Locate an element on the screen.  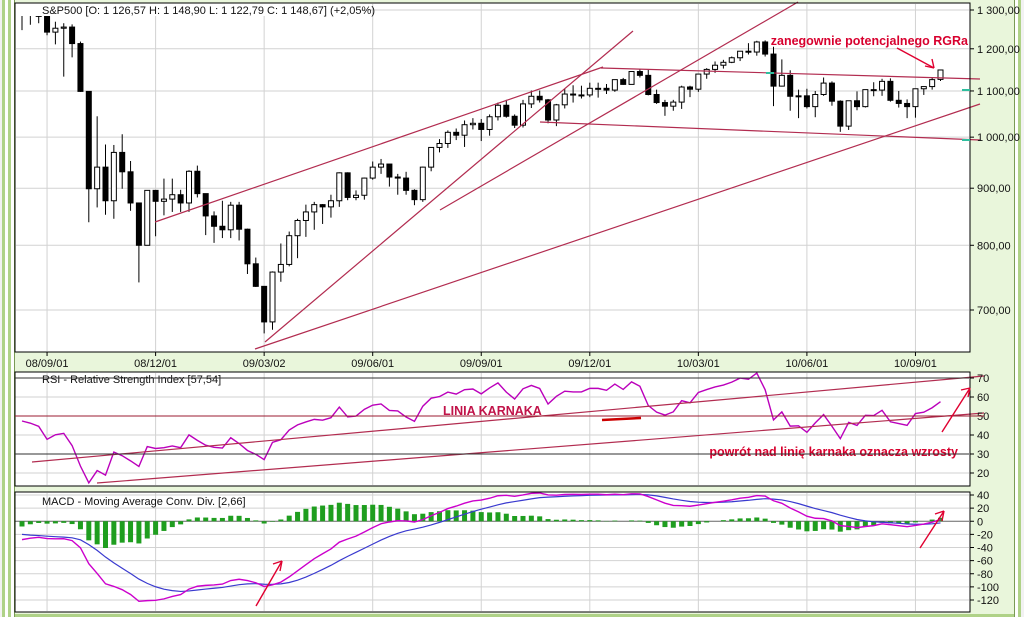
rsi-thick-segment is located at coordinates (621, 419).